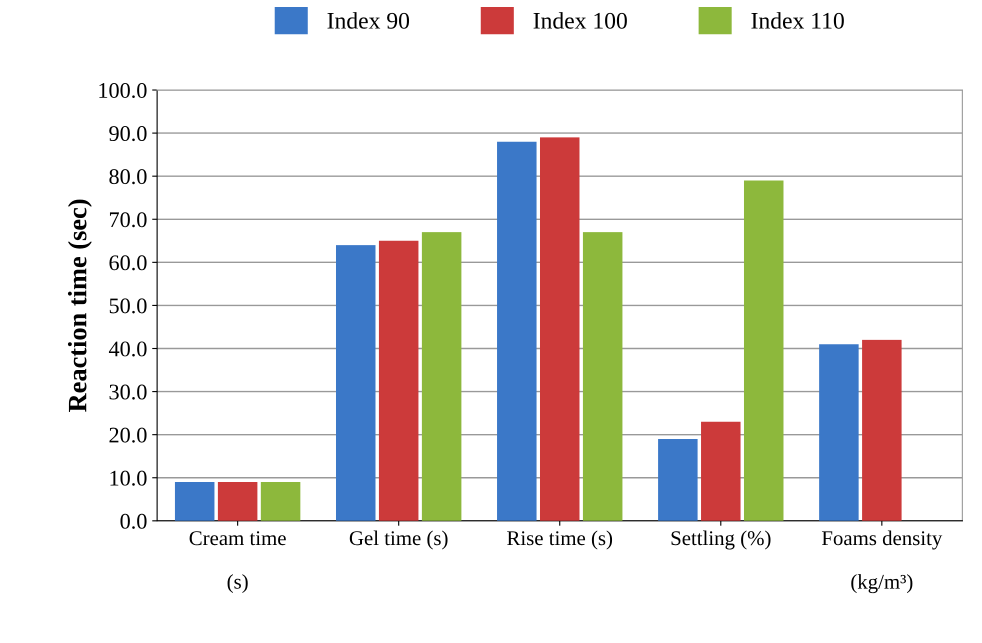 The width and height of the screenshot is (982, 643). Describe the element at coordinates (128, 134) in the screenshot. I see `y-tick-label: 90.0` at that location.